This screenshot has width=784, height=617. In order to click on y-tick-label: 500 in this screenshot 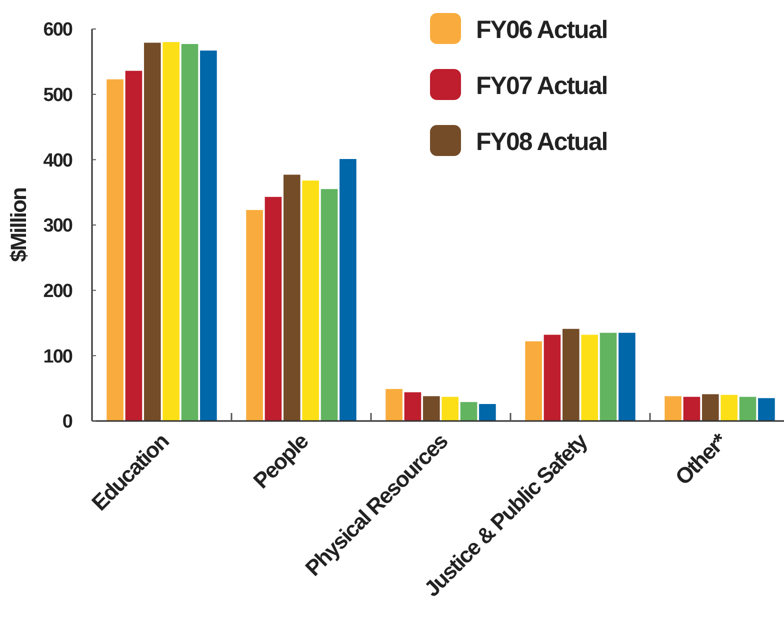, I will do `click(57, 95)`.